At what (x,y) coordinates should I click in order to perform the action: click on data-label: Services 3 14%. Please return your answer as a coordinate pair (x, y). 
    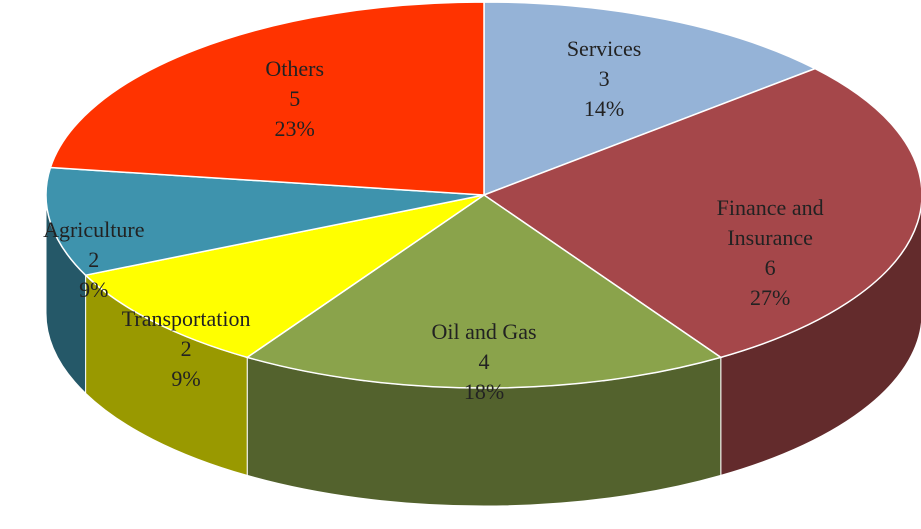
    Looking at the image, I should click on (604, 79).